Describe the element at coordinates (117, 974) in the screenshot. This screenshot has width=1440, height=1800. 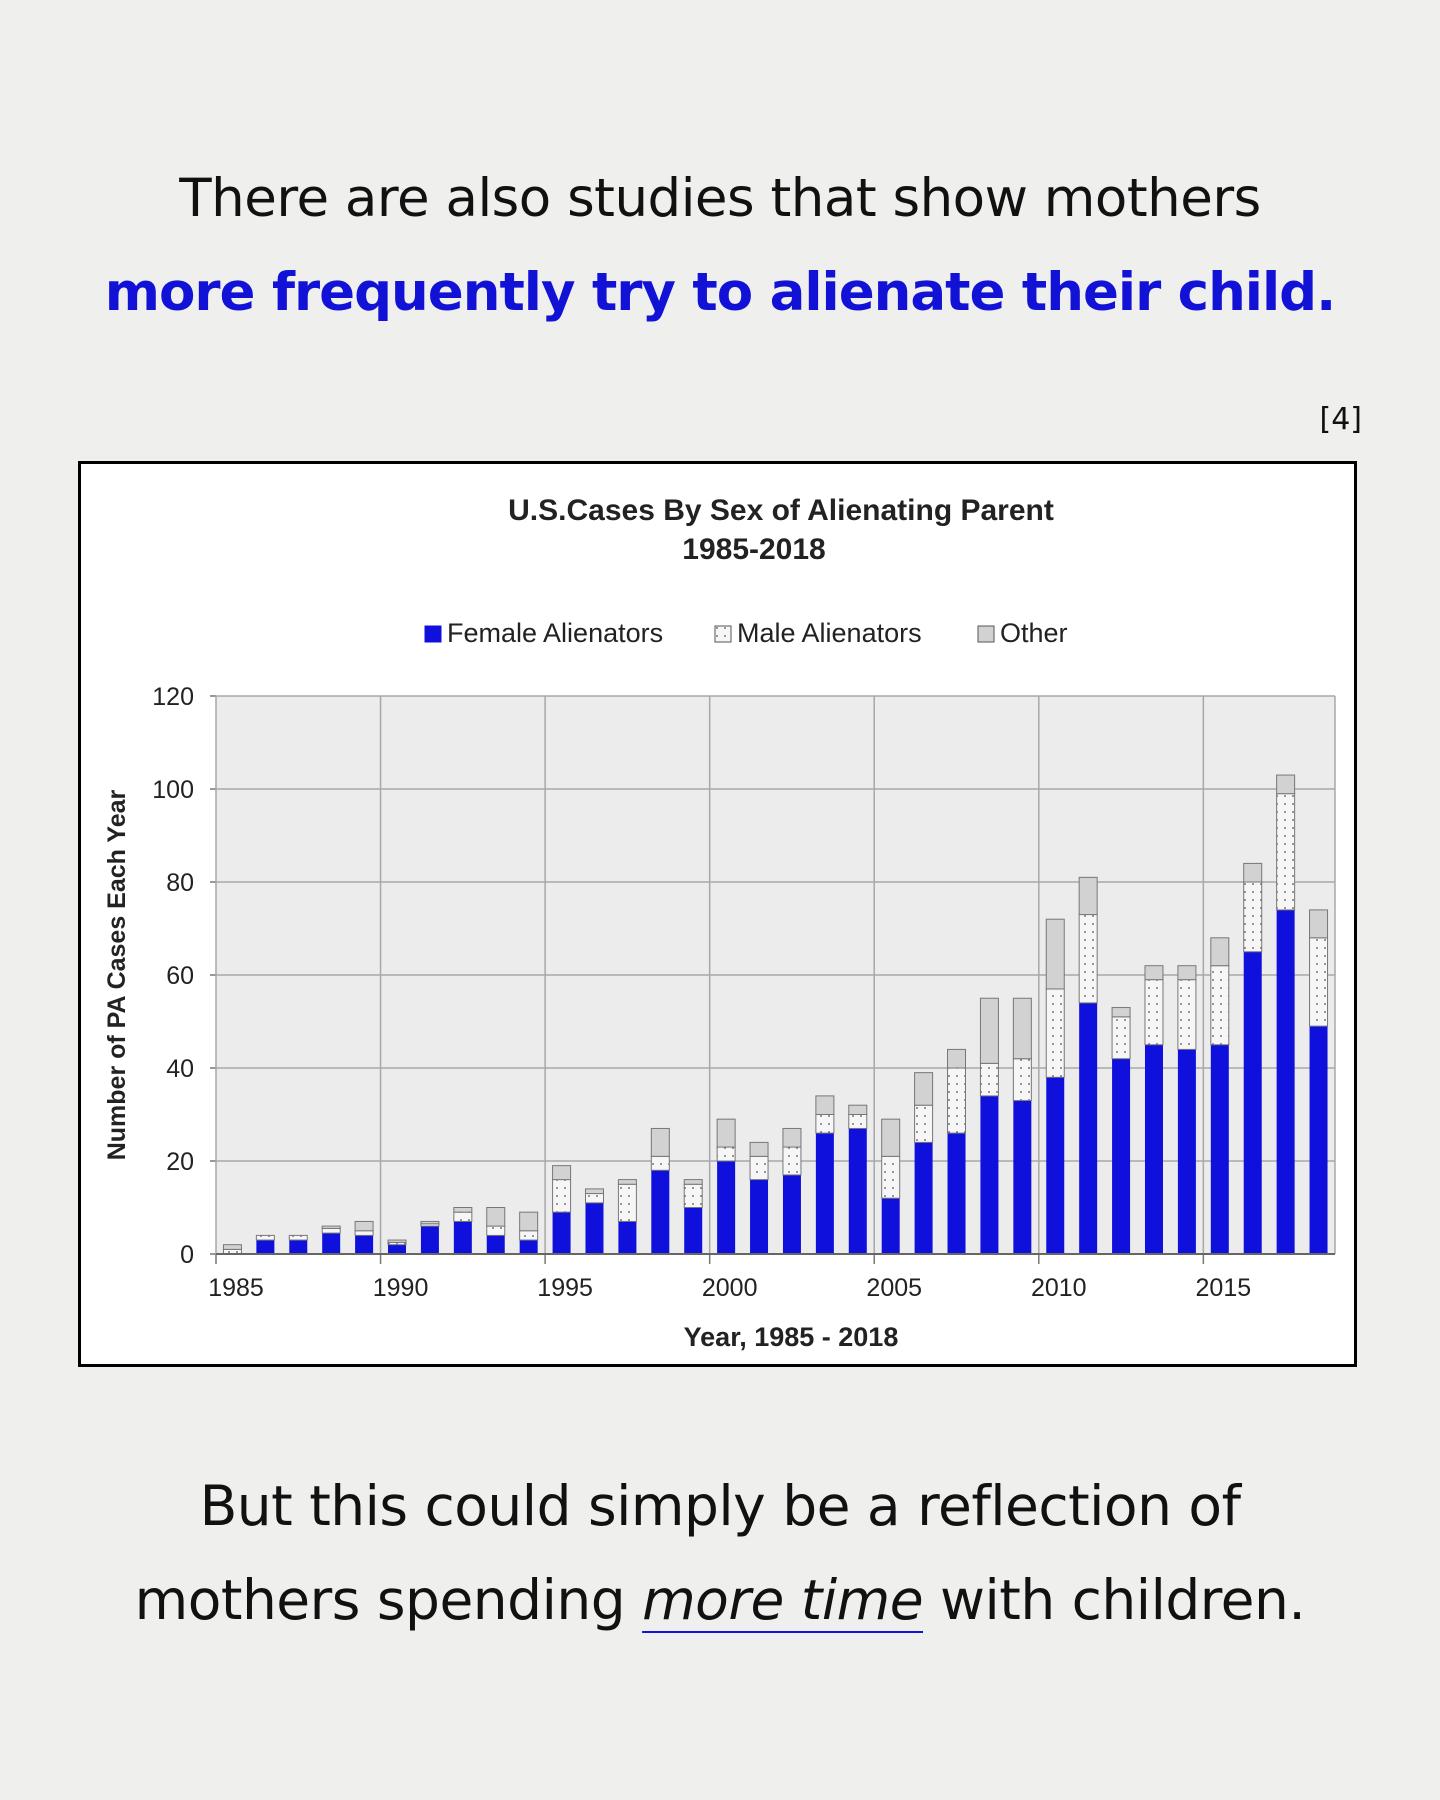
I see `y-axis-label: Number of PA Cases Each Year` at that location.